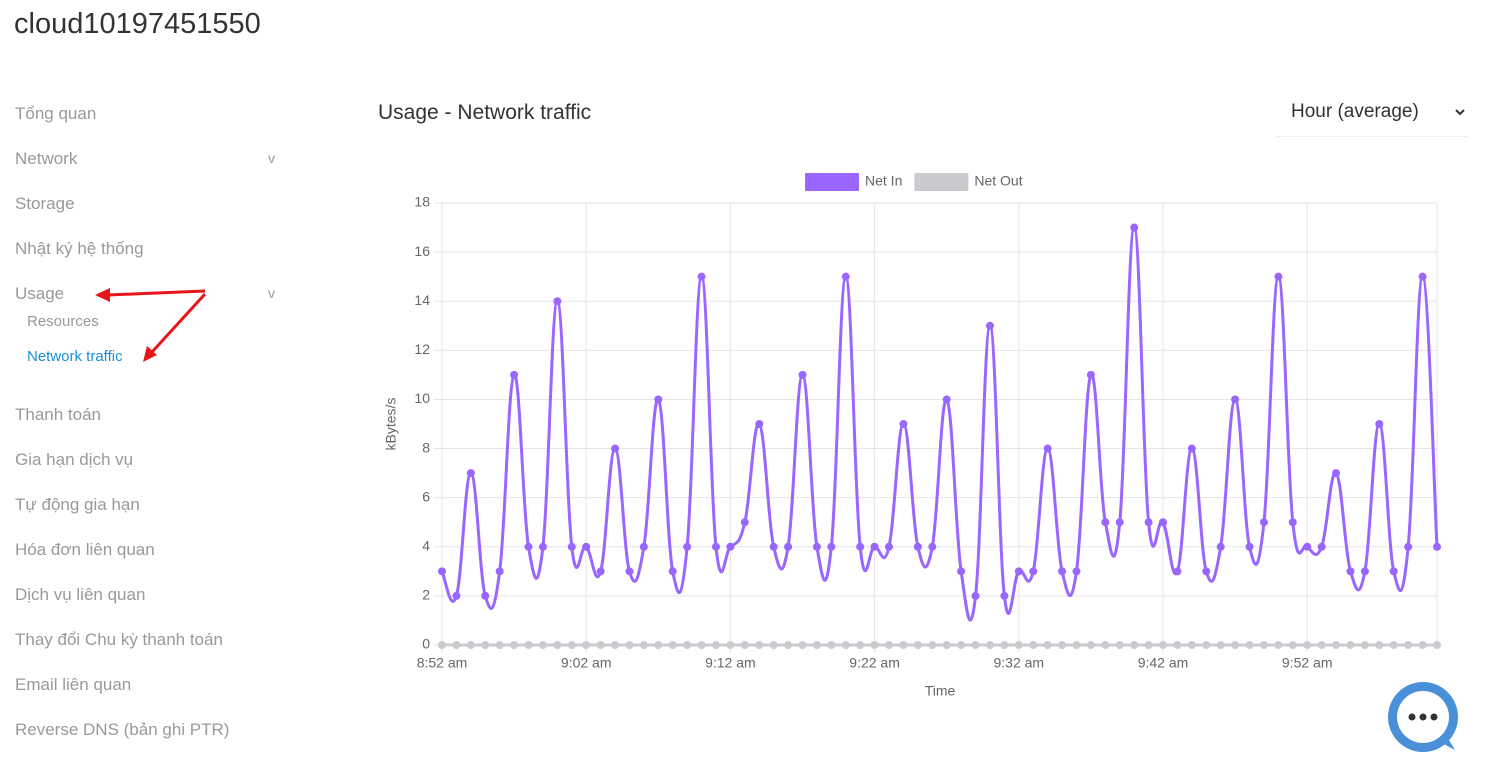 The width and height of the screenshot is (1494, 765). What do you see at coordinates (119, 639) in the screenshot?
I see `nav-item: Thay đổi Chu kỳ thanh toán` at bounding box center [119, 639].